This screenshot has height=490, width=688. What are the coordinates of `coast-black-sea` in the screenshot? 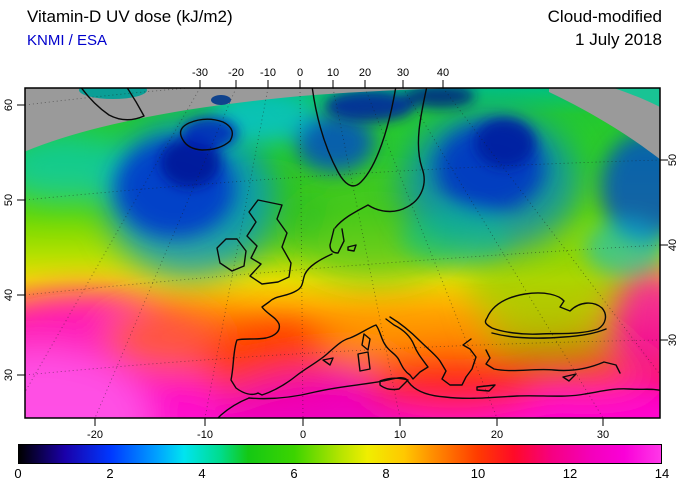 It's located at (545, 313).